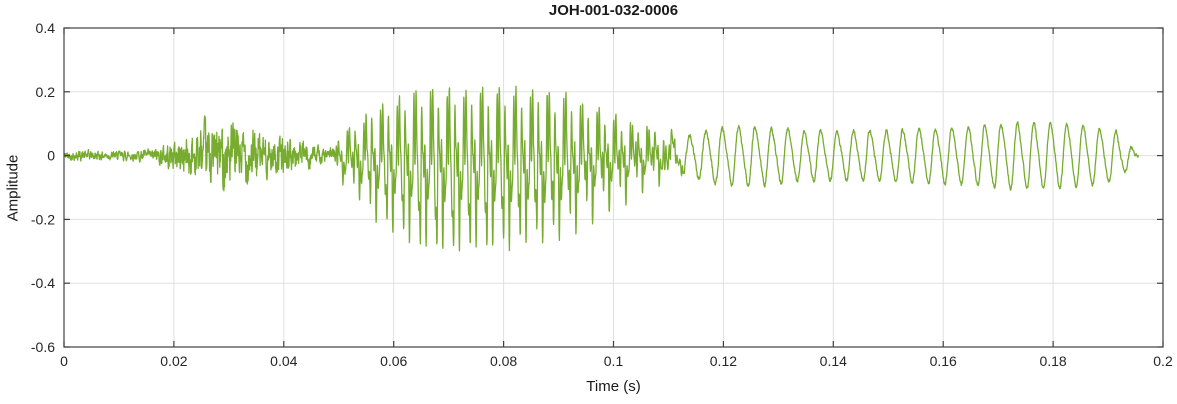 The height and width of the screenshot is (404, 1177). What do you see at coordinates (723, 361) in the screenshot?
I see `x-tick-label: 0.12` at bounding box center [723, 361].